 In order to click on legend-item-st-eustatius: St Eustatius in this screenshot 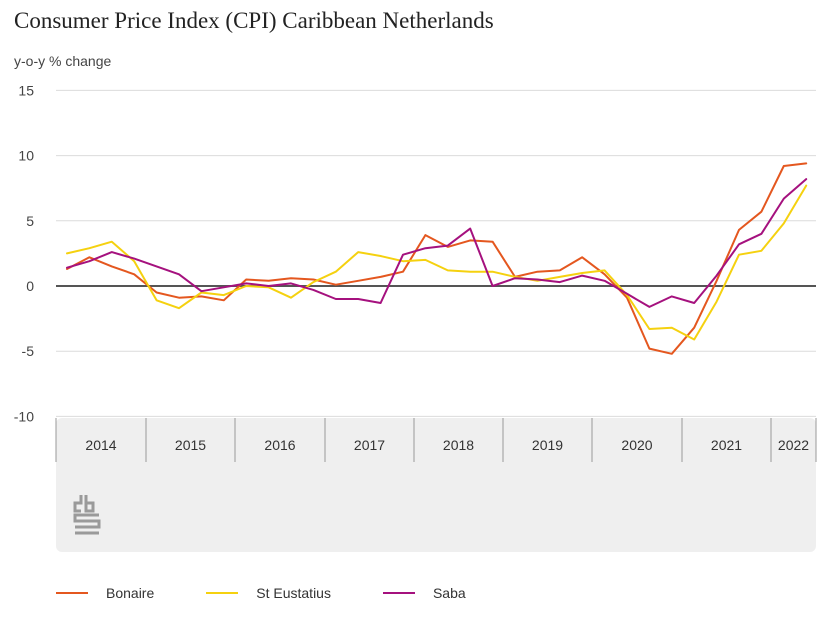, I will do `click(268, 593)`.